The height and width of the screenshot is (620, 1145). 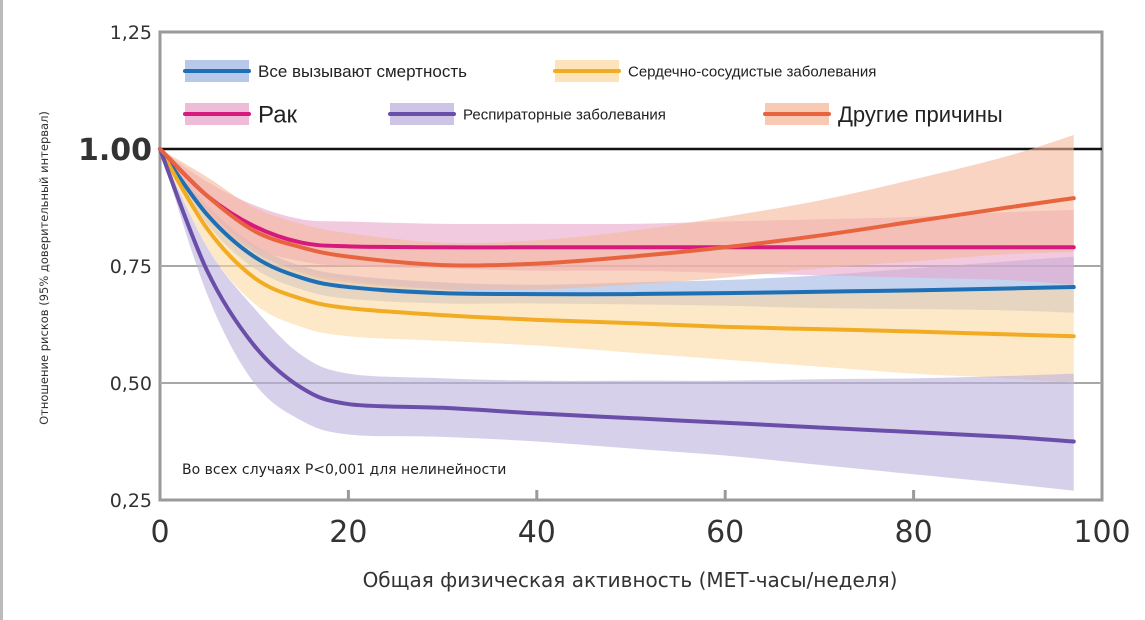 What do you see at coordinates (131, 384) in the screenshot?
I see `y-tick-label: 0,50` at bounding box center [131, 384].